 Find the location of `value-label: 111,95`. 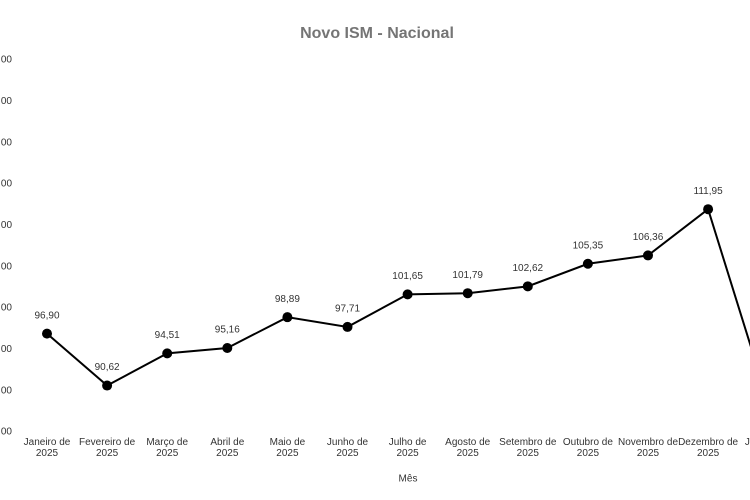

value-label: 111,95 is located at coordinates (709, 191).